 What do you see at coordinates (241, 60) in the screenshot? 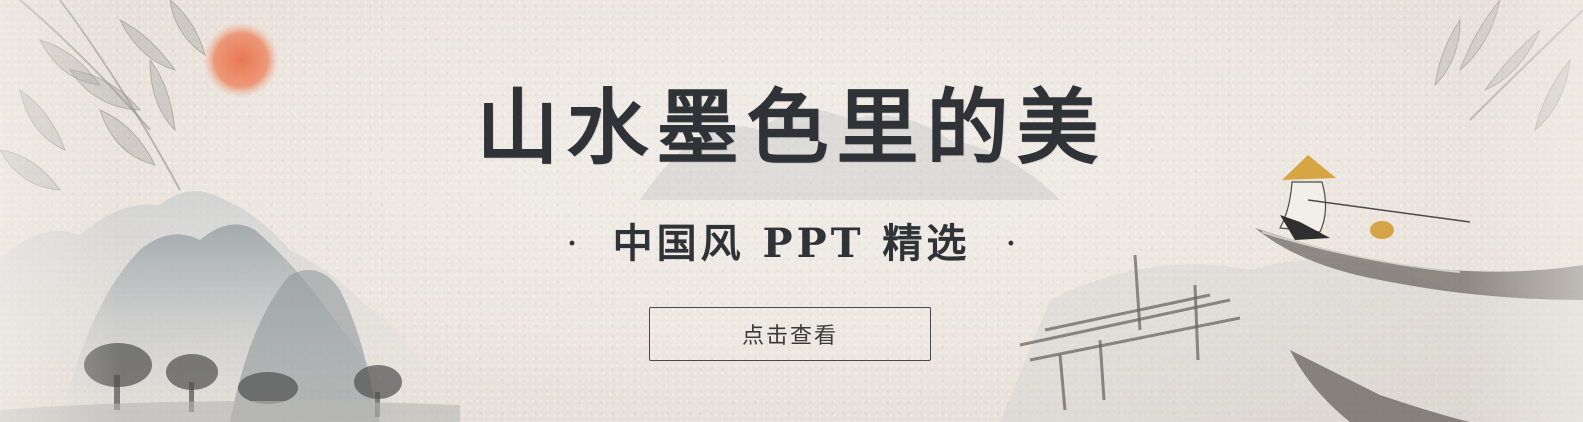
I see `red-sun-icon` at bounding box center [241, 60].